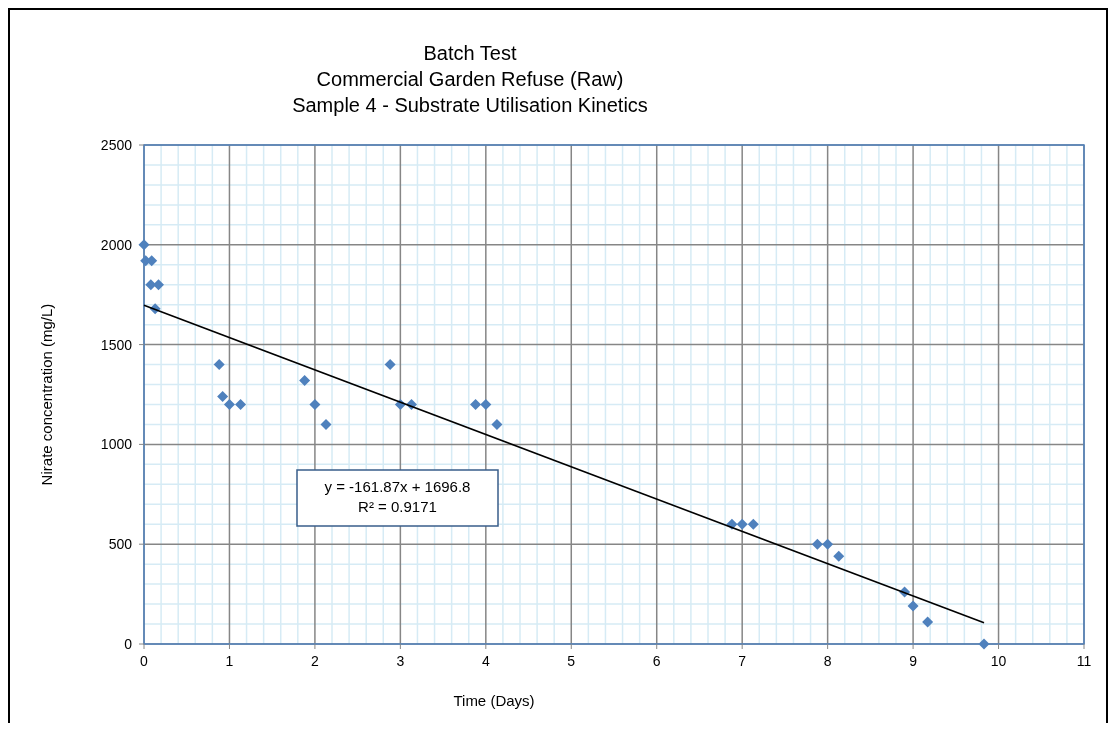 This screenshot has height=733, width=1118. Describe the element at coordinates (315, 661) in the screenshot. I see `x-tick-label: 2` at that location.